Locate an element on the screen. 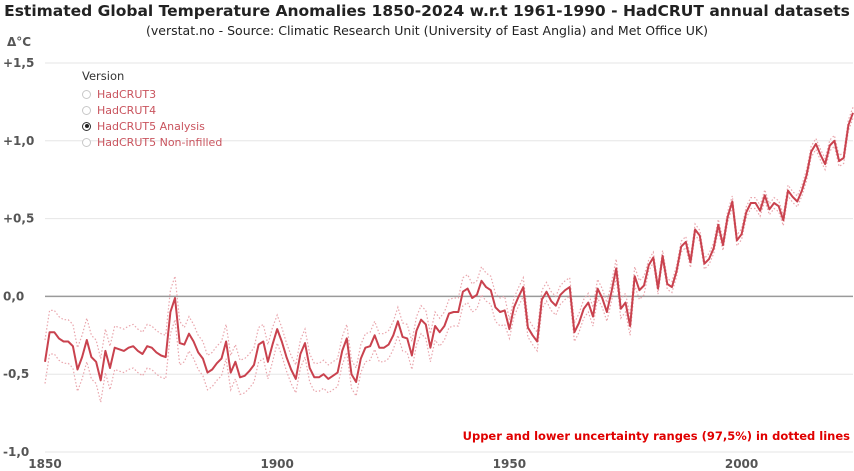  y-tick-label: +1,5 is located at coordinates (18, 63).